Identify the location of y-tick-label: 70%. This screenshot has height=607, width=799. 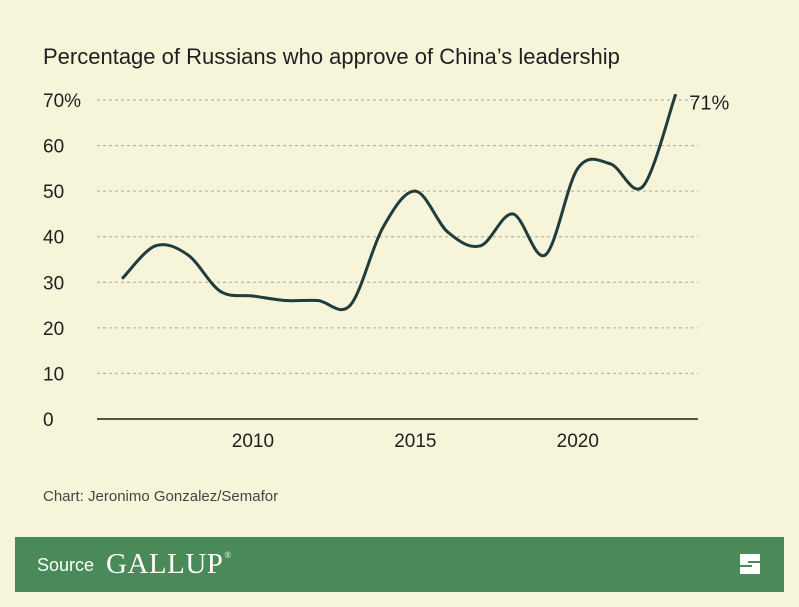
(62, 101).